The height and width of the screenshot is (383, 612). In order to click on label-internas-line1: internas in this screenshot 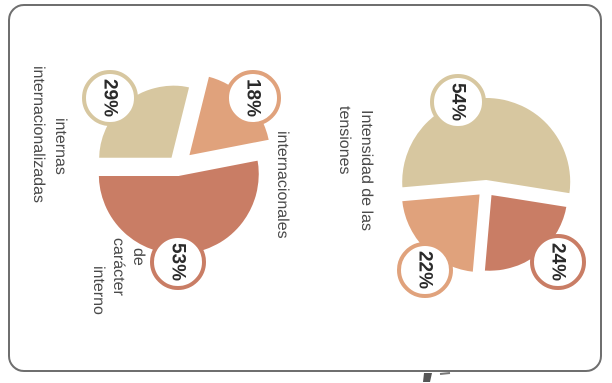, I will do `click(60, 146)`.